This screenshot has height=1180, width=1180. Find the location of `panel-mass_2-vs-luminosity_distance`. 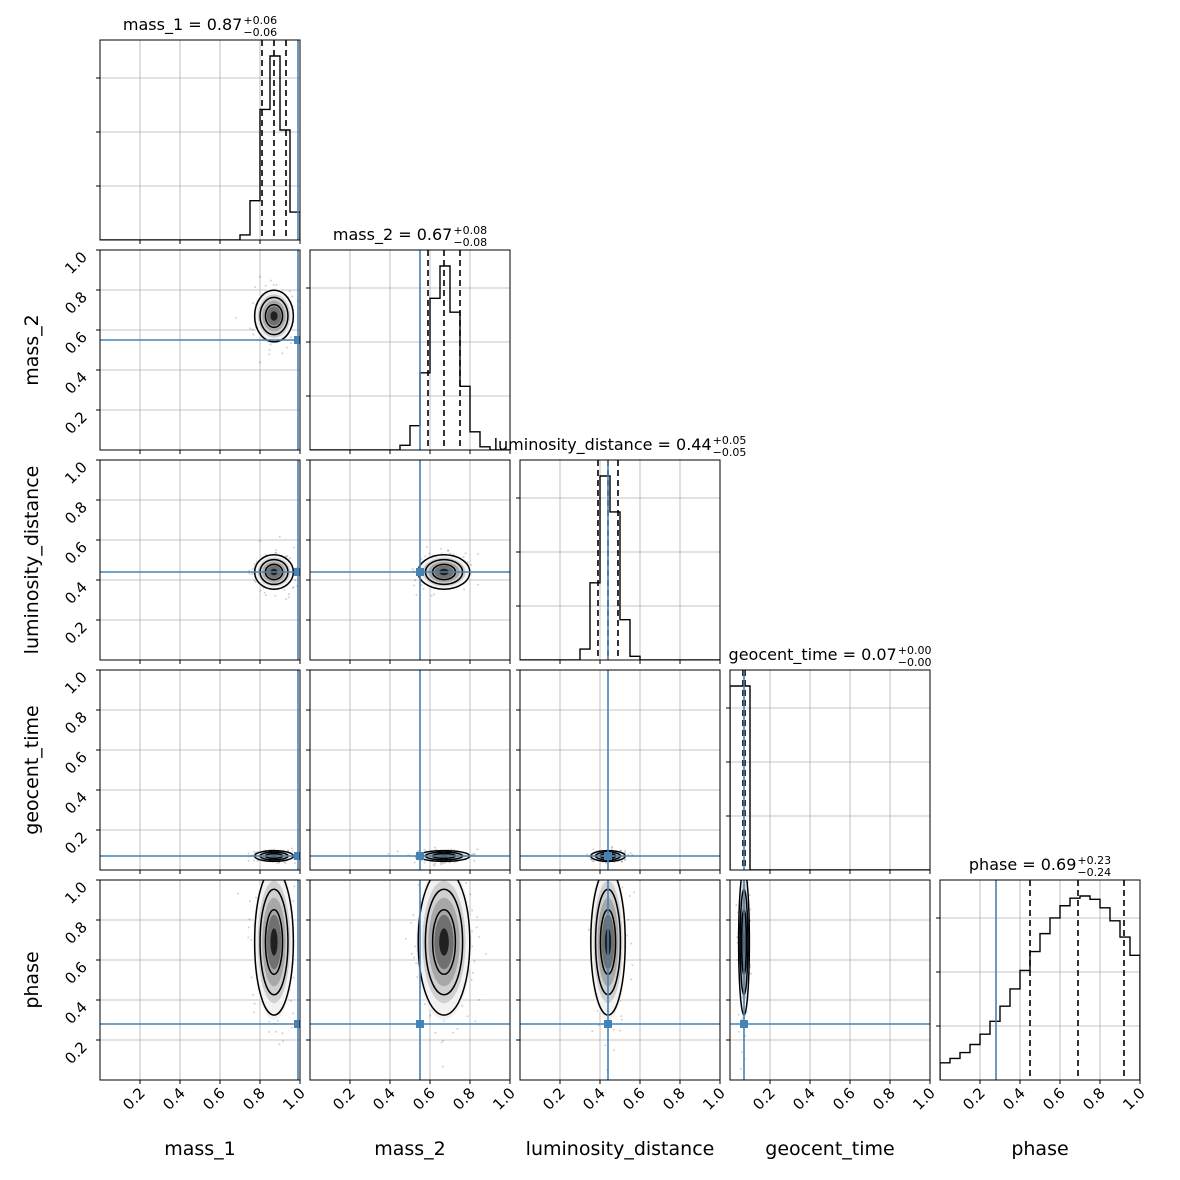

panel-mass_2-vs-luminosity_distance is located at coordinates (408, 561).